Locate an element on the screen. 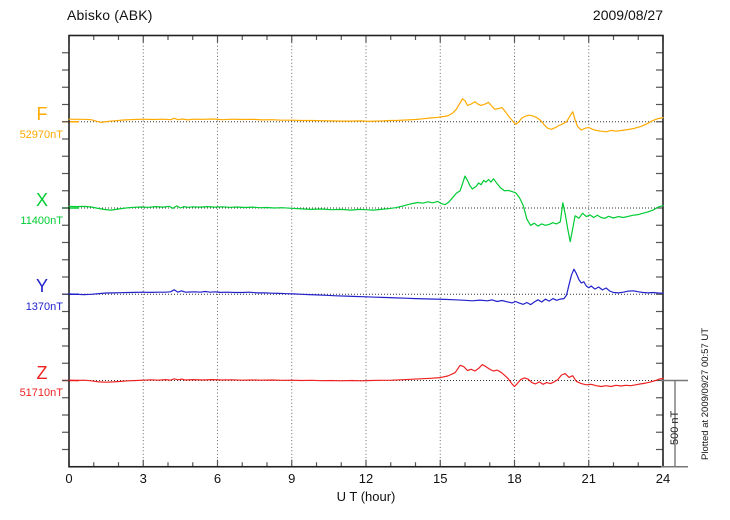 This screenshot has width=730, height=520. scale-bar-label: 500 nT is located at coordinates (675, 427).